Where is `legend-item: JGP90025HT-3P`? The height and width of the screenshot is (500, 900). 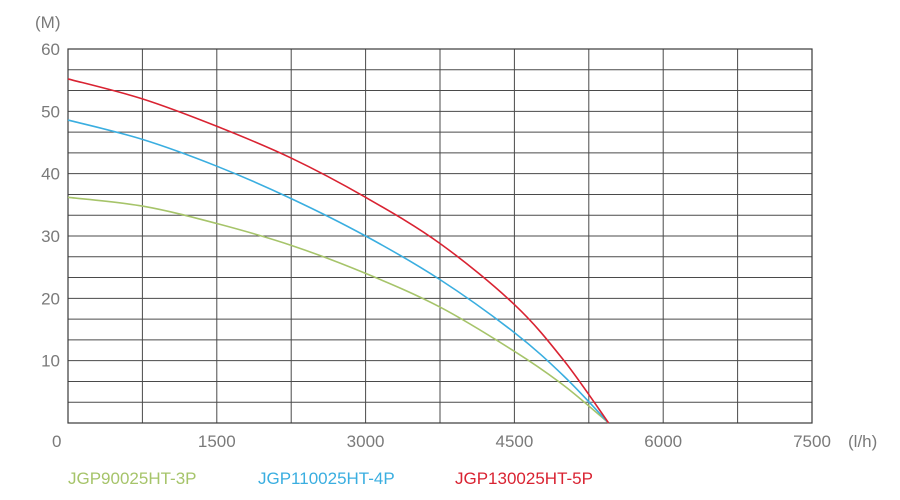 legend-item: JGP90025HT-3P is located at coordinates (132, 478).